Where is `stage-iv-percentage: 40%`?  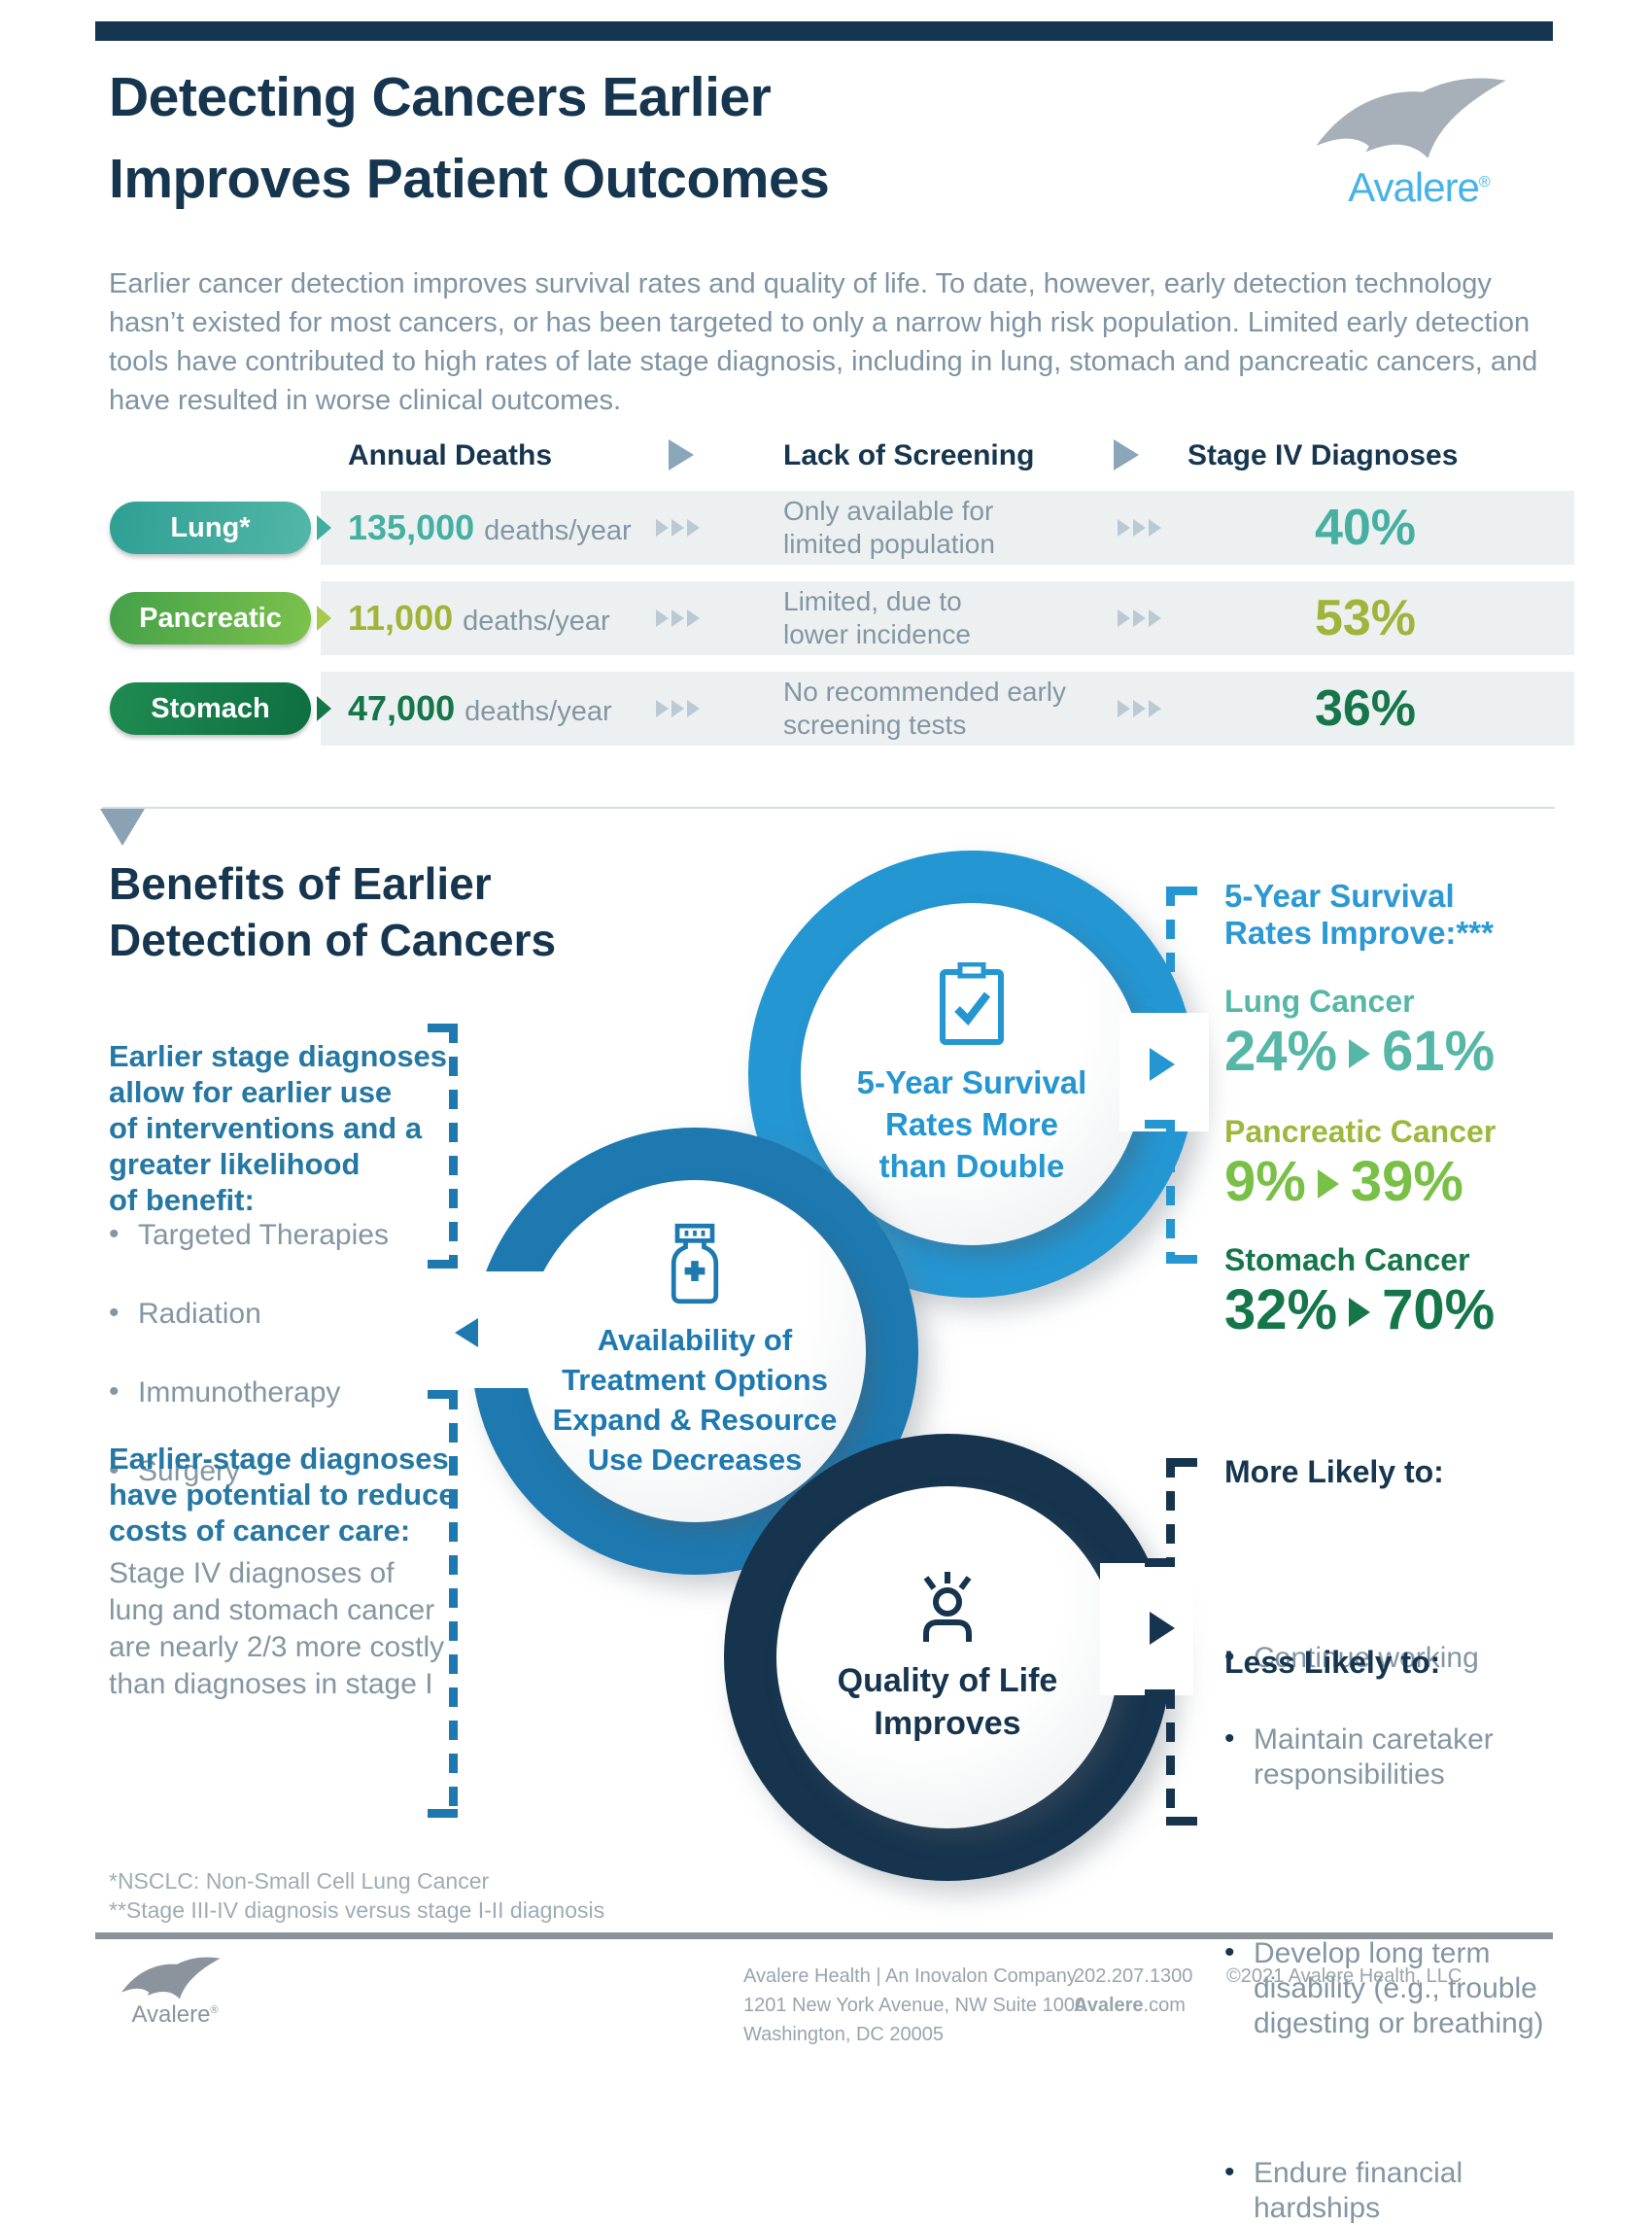
stage-iv-percentage: 40% is located at coordinates (1365, 528).